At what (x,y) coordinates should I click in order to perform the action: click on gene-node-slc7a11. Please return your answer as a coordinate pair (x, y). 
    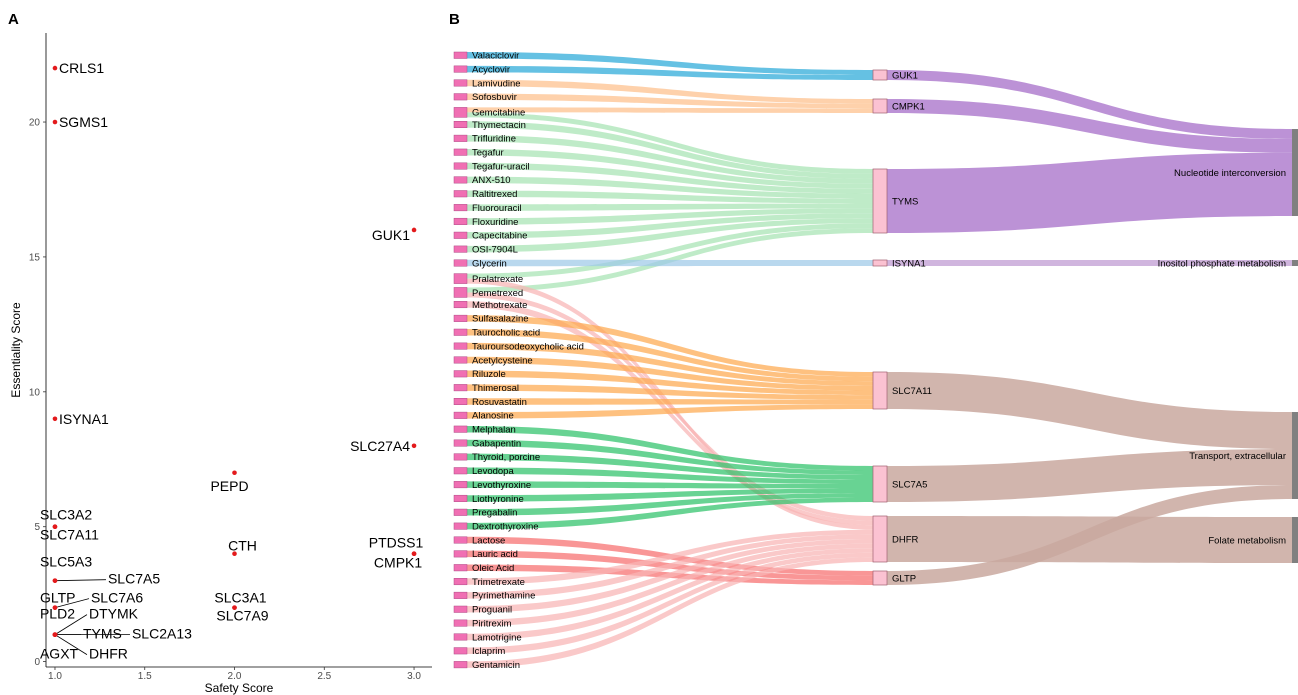
    Looking at the image, I should click on (880, 390).